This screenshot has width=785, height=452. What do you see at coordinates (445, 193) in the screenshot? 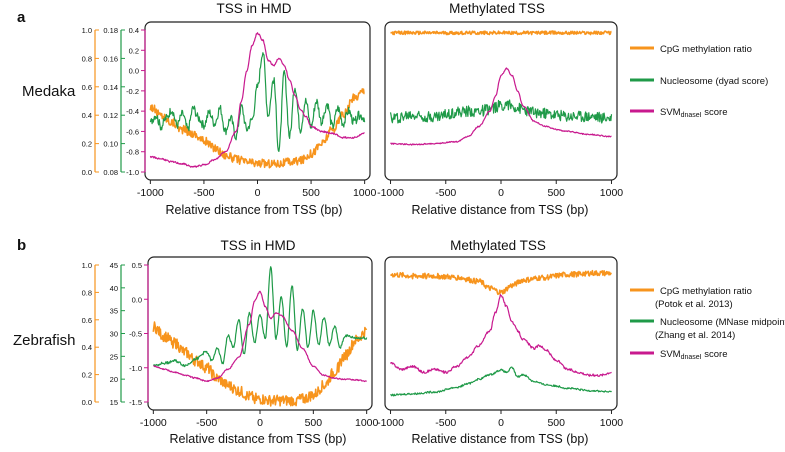
I see `x-tick-label-medaka-right-1: -500` at bounding box center [445, 193].